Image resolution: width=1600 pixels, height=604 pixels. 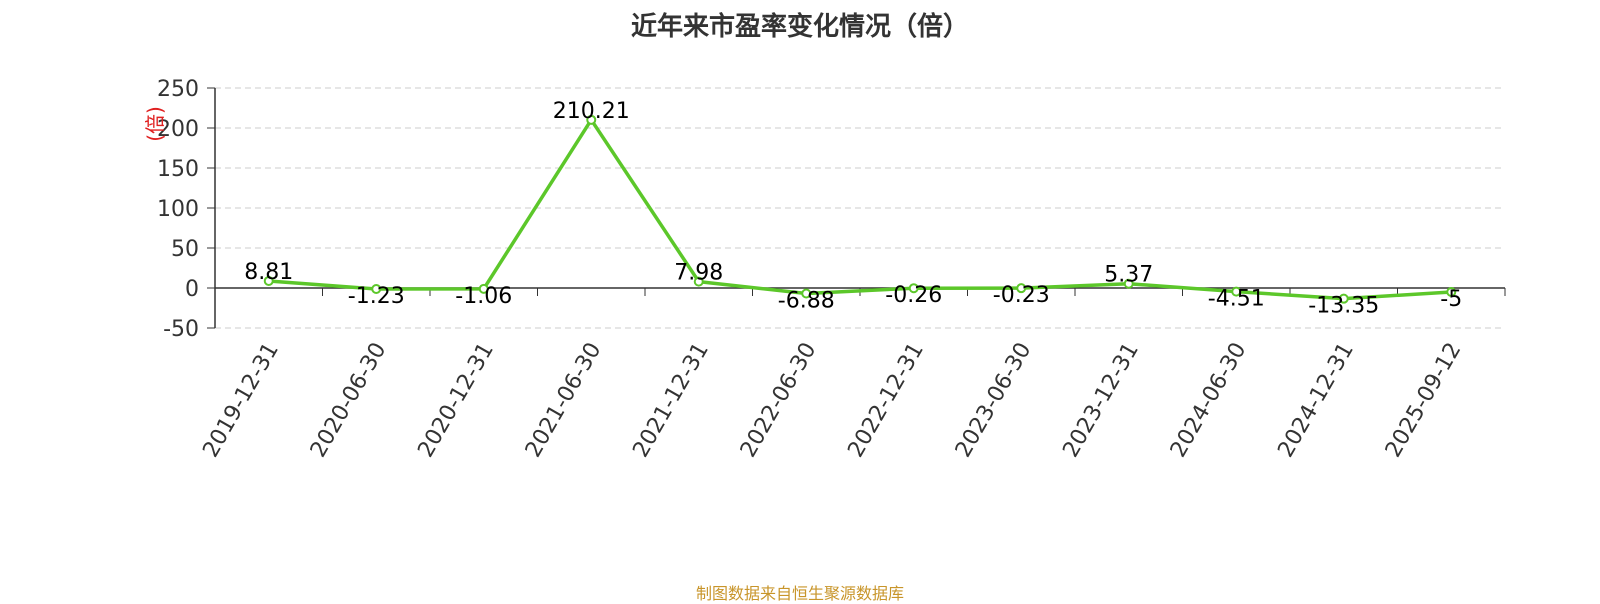 What do you see at coordinates (349, 400) in the screenshot?
I see `x-tick-label: 2020-06-30` at bounding box center [349, 400].